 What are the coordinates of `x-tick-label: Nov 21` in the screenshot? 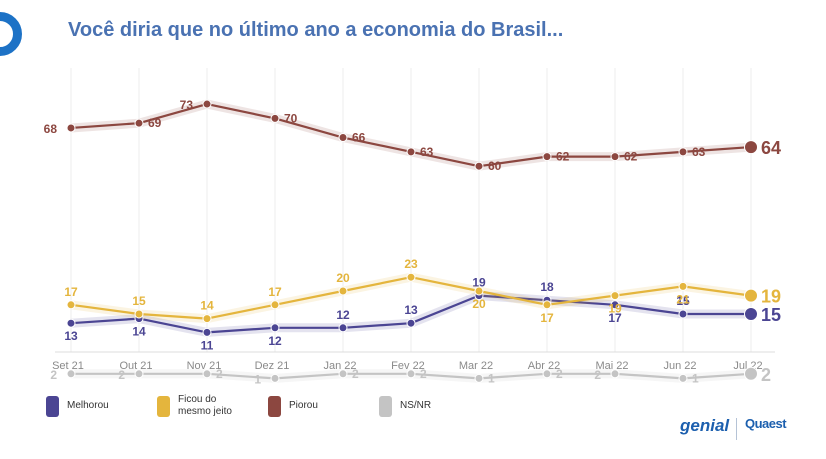 It's located at (204, 366).